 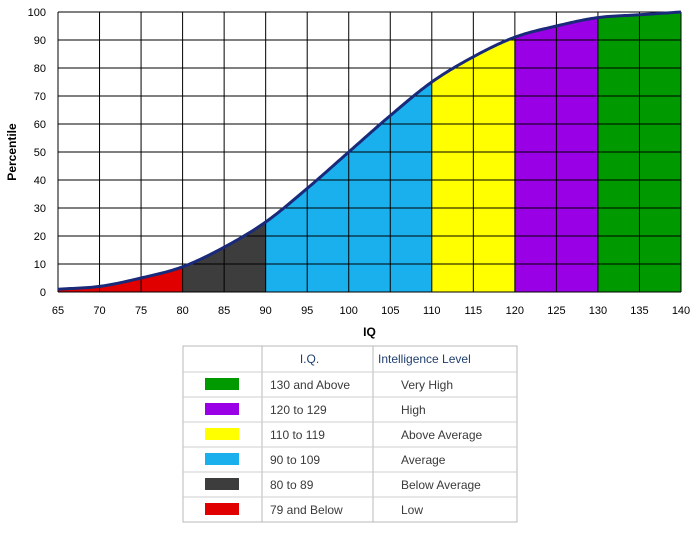 I want to click on x-tick-label-11: 115, so click(x=474, y=311).